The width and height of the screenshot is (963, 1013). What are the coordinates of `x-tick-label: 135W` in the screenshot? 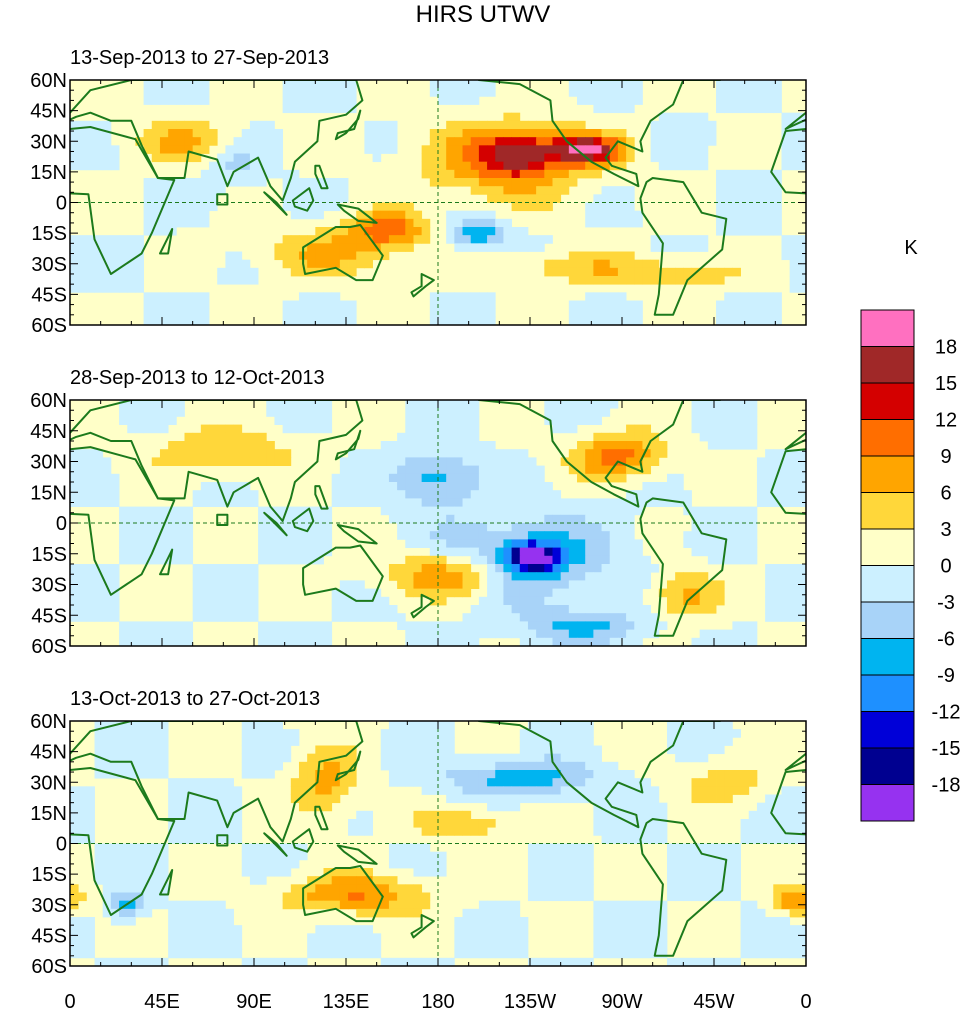 It's located at (530, 1002).